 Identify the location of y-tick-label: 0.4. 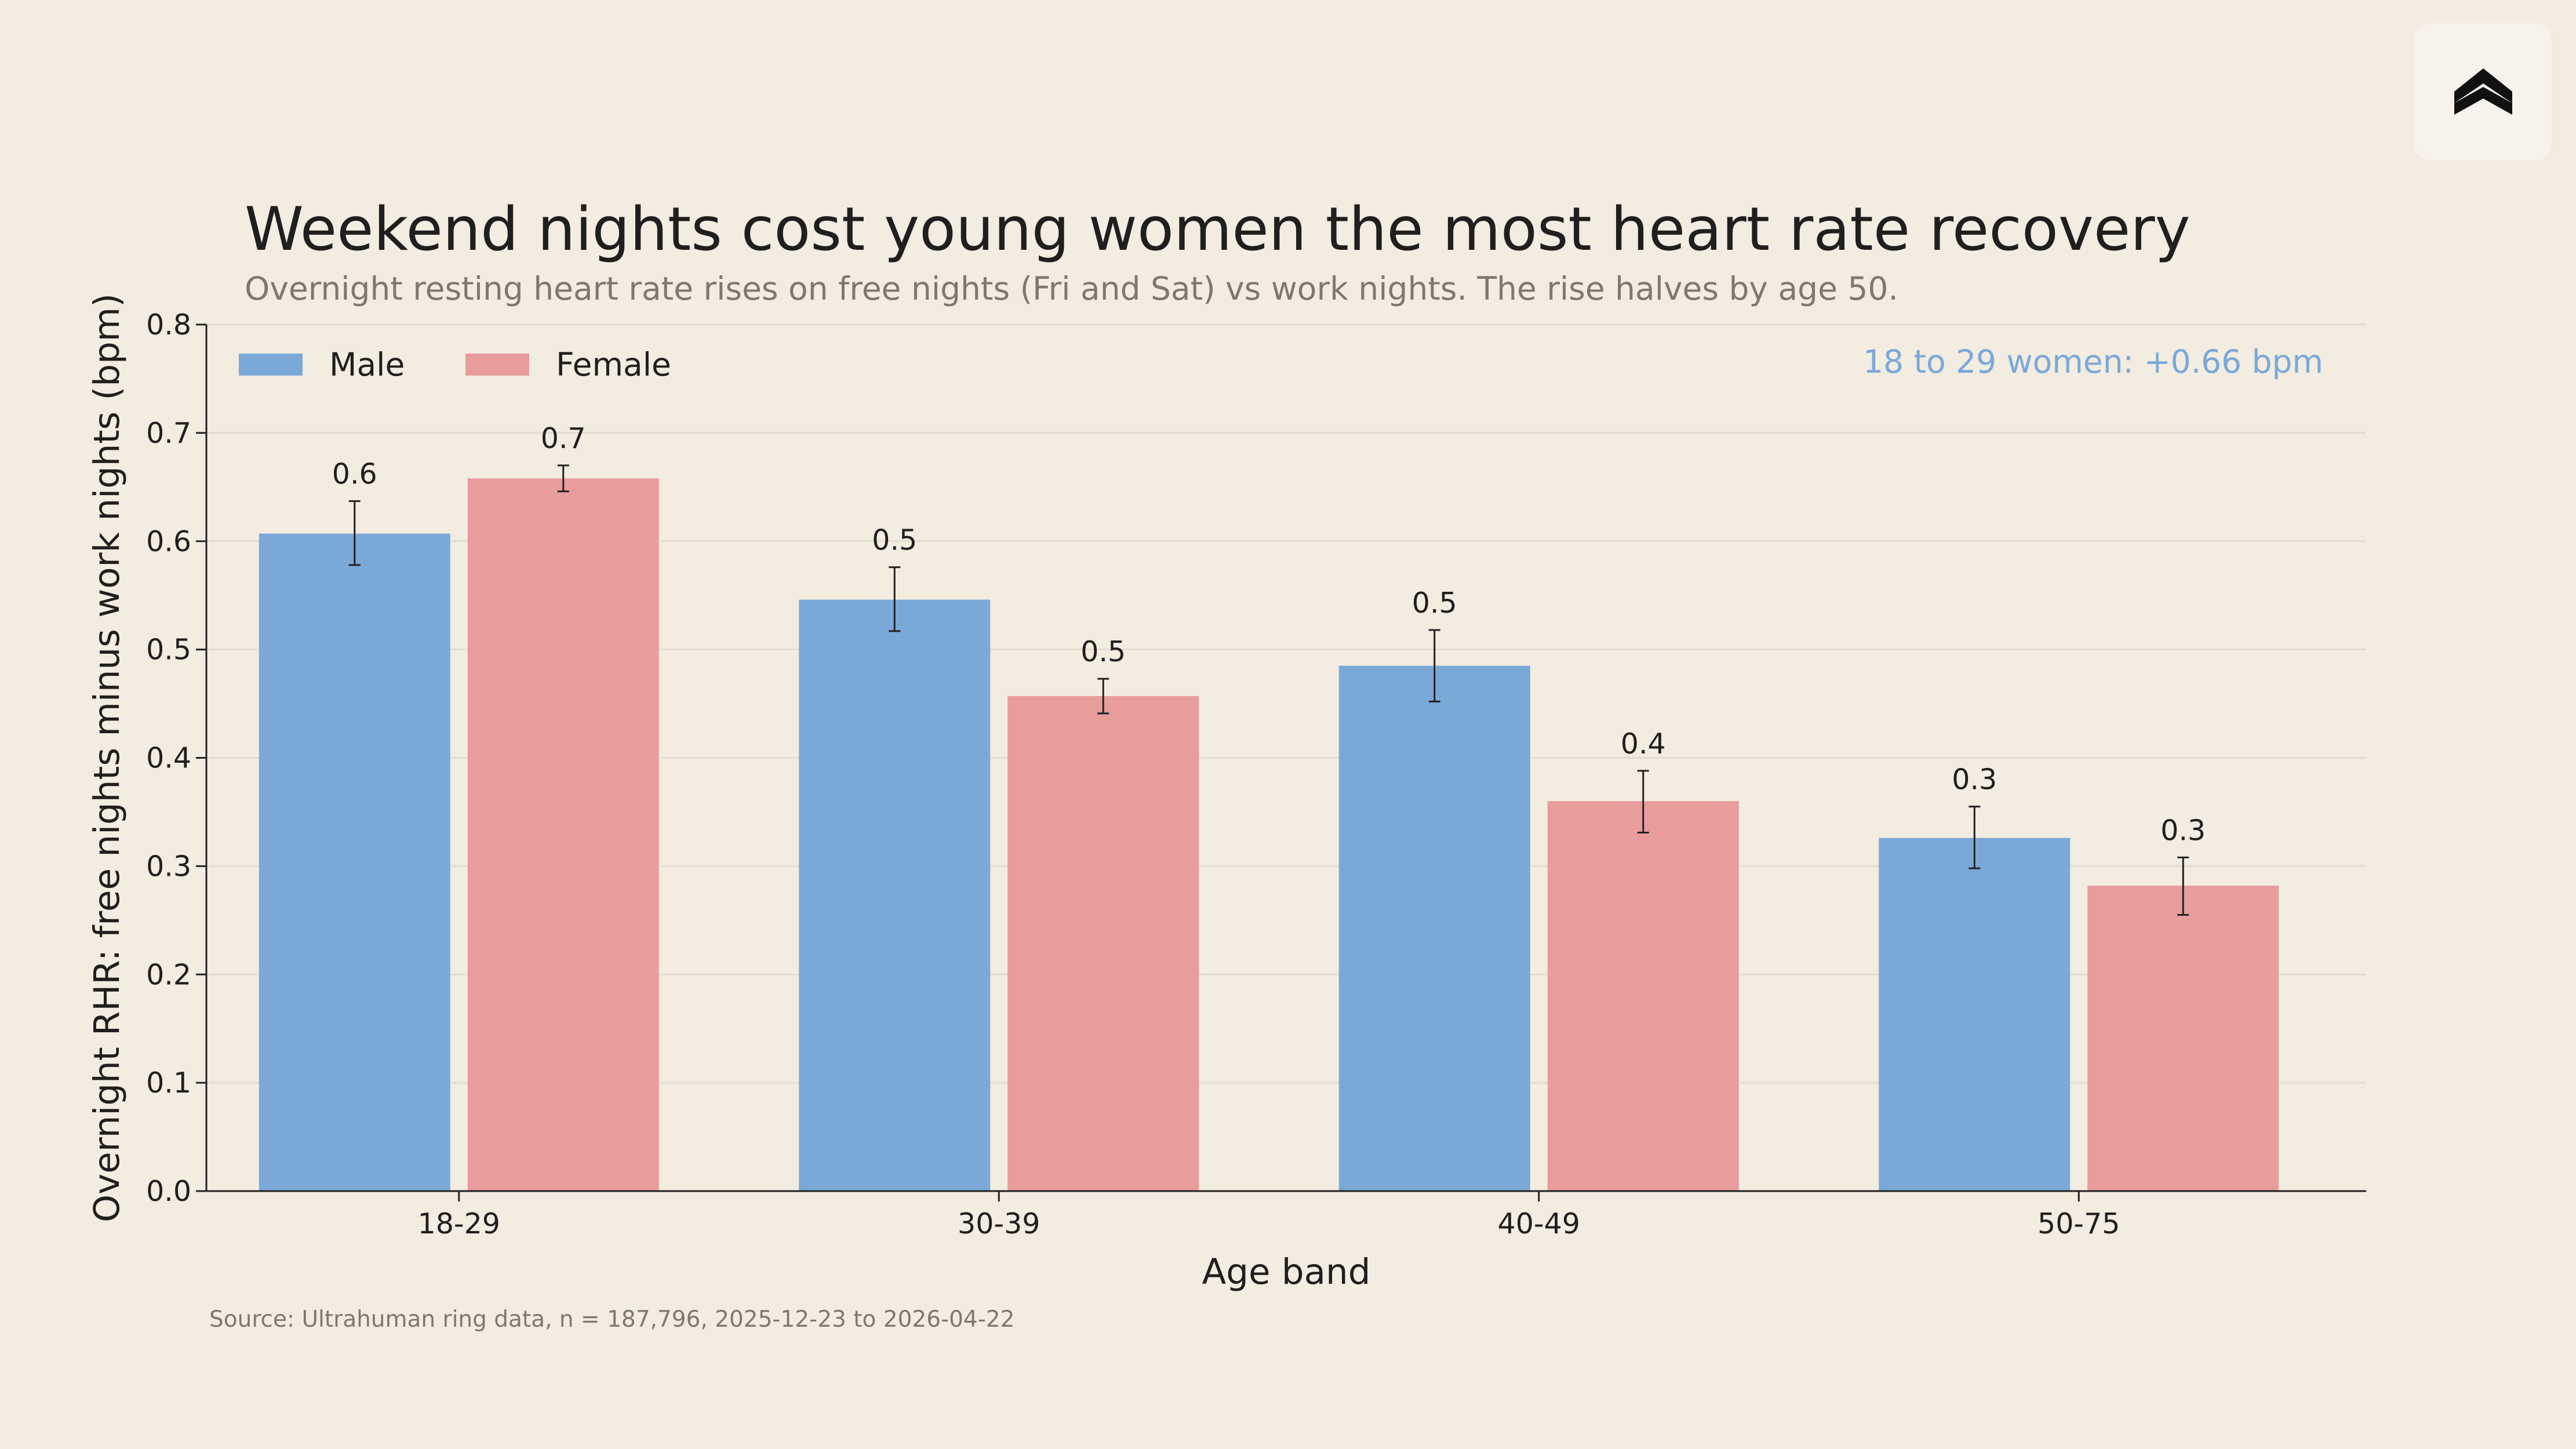
(168, 758).